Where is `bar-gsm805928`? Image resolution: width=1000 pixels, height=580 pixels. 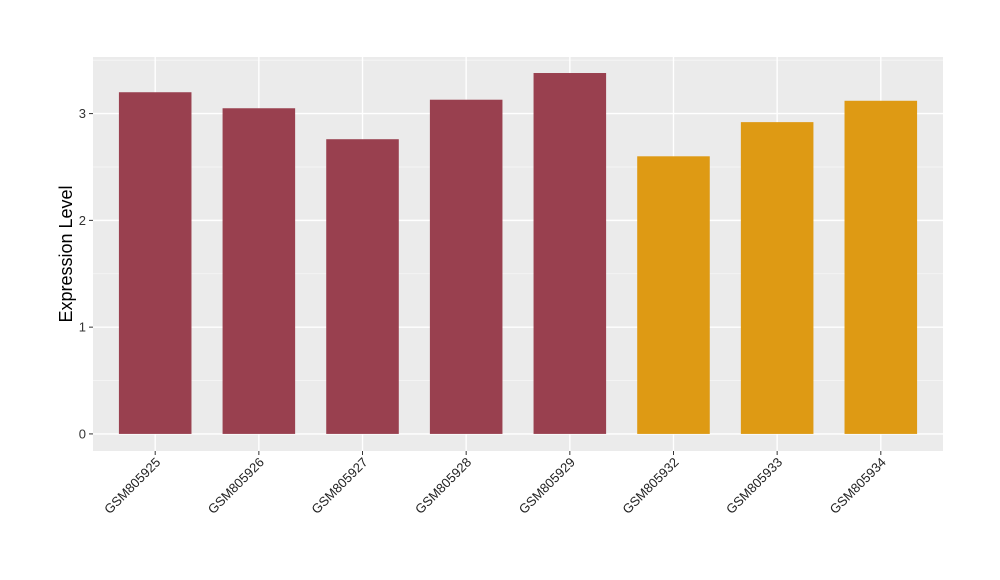 bar-gsm805928 is located at coordinates (466, 266).